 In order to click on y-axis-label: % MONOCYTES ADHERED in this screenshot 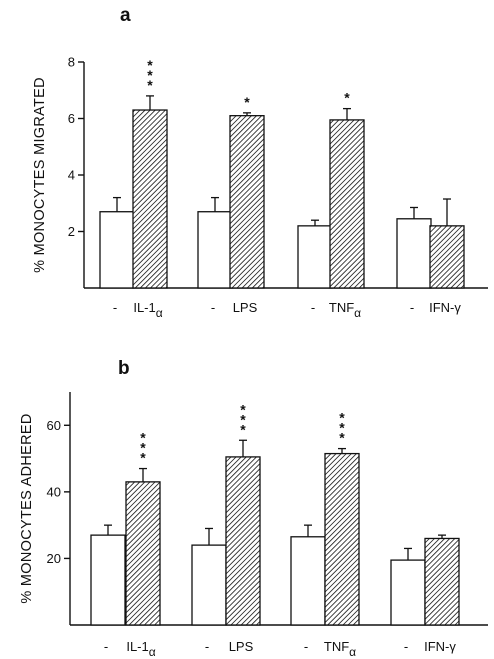, I will do `click(27, 508)`.